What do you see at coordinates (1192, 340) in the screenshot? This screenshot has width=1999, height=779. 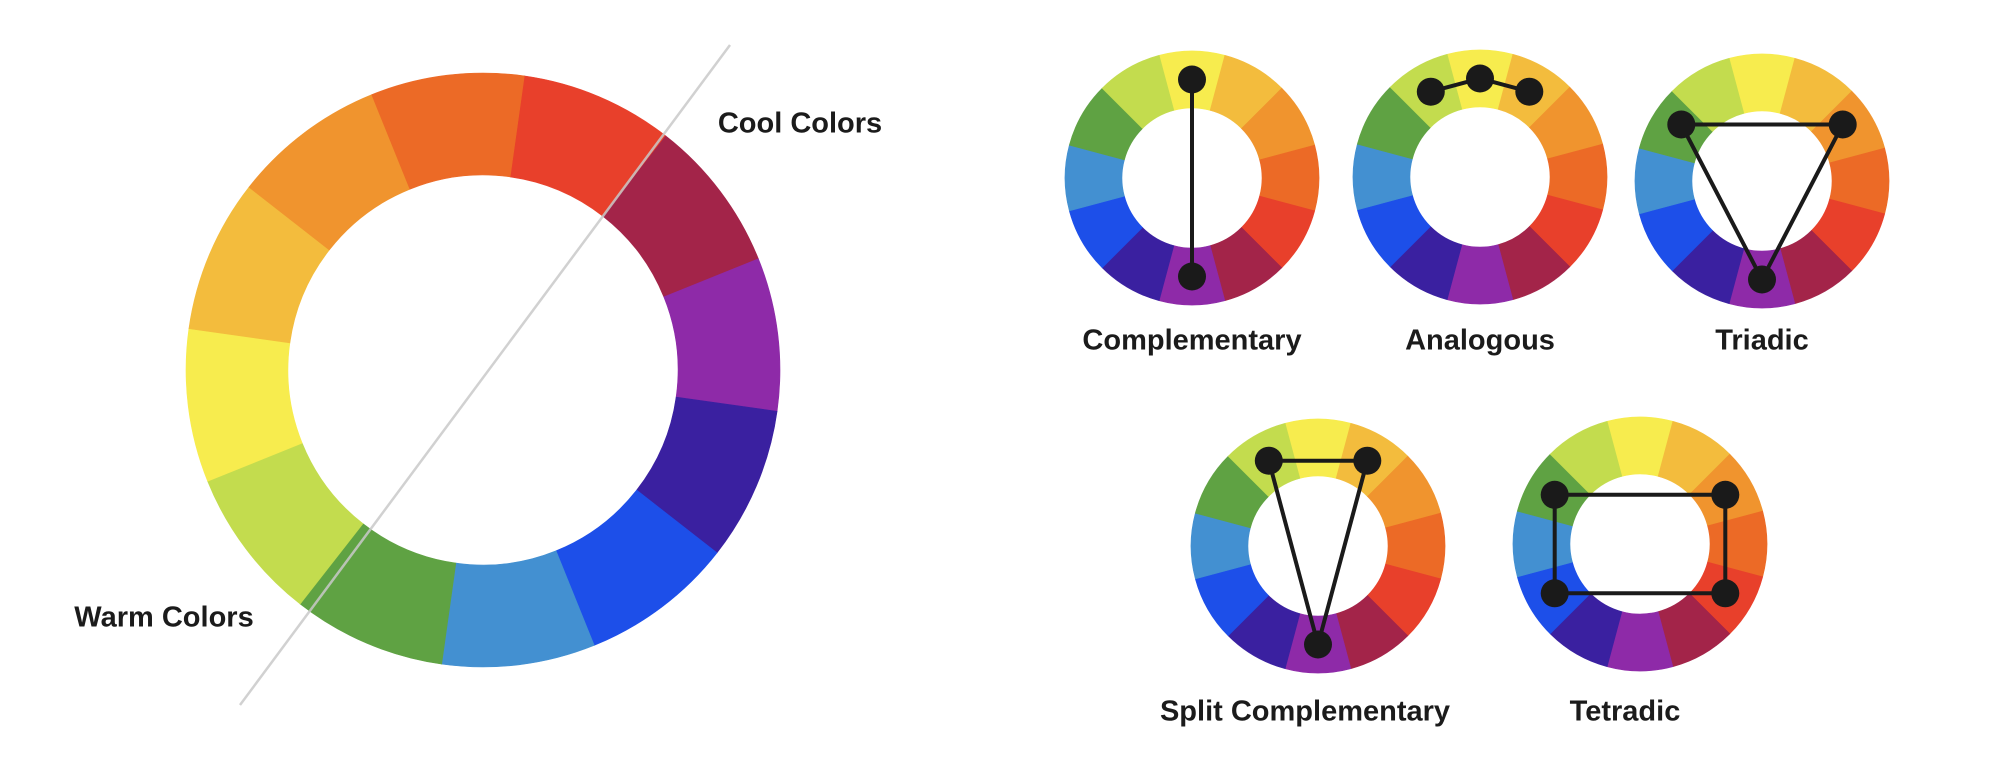 I see `harmony-label-complementary: Complementary` at bounding box center [1192, 340].